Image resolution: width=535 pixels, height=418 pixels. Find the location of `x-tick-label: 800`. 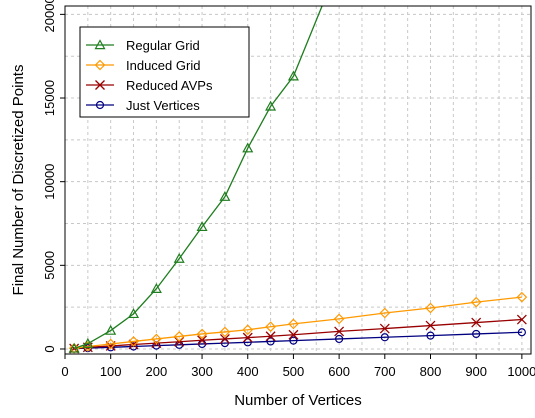

x-tick-label: 800 is located at coordinates (431, 371).